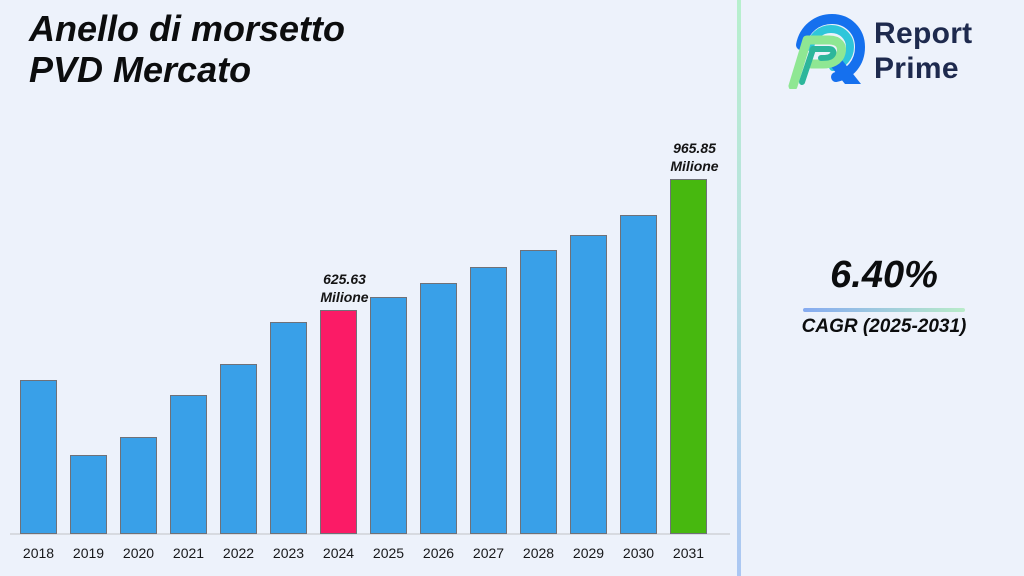  I want to click on bar-2019, so click(88, 494).